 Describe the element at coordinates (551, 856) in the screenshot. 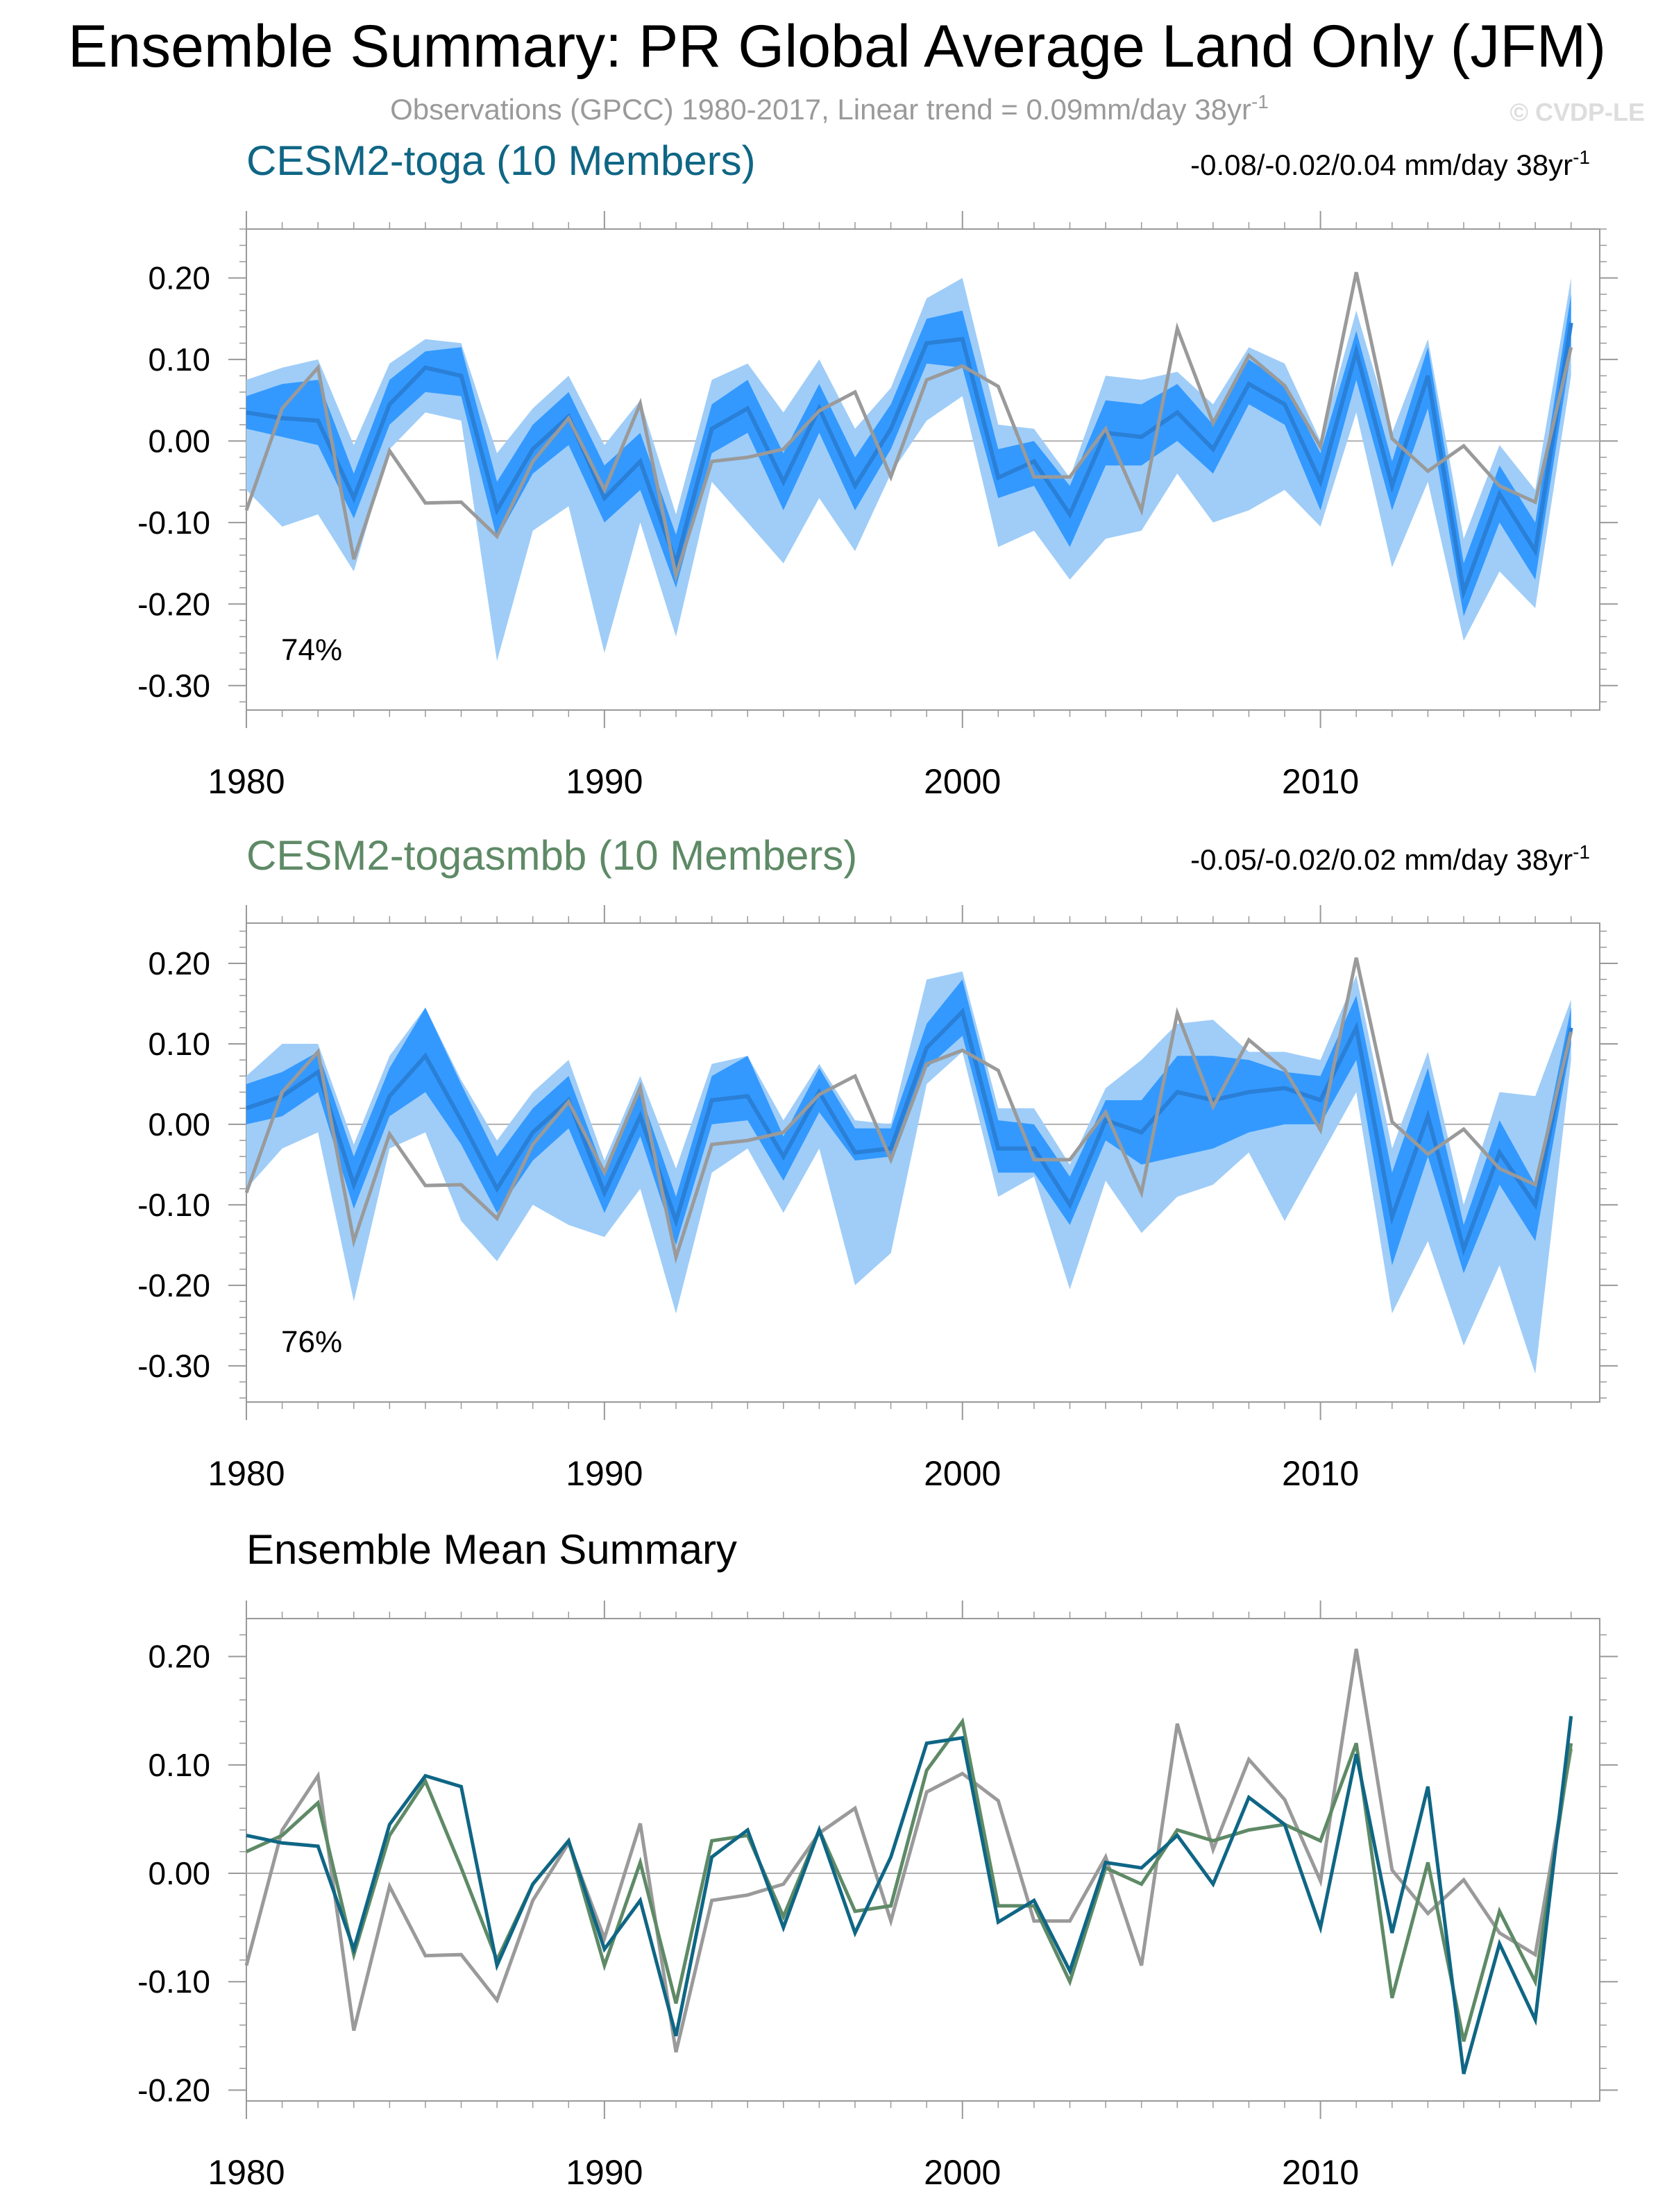

I see `panel-title: CESM2-togasmbb (10 Members)` at that location.